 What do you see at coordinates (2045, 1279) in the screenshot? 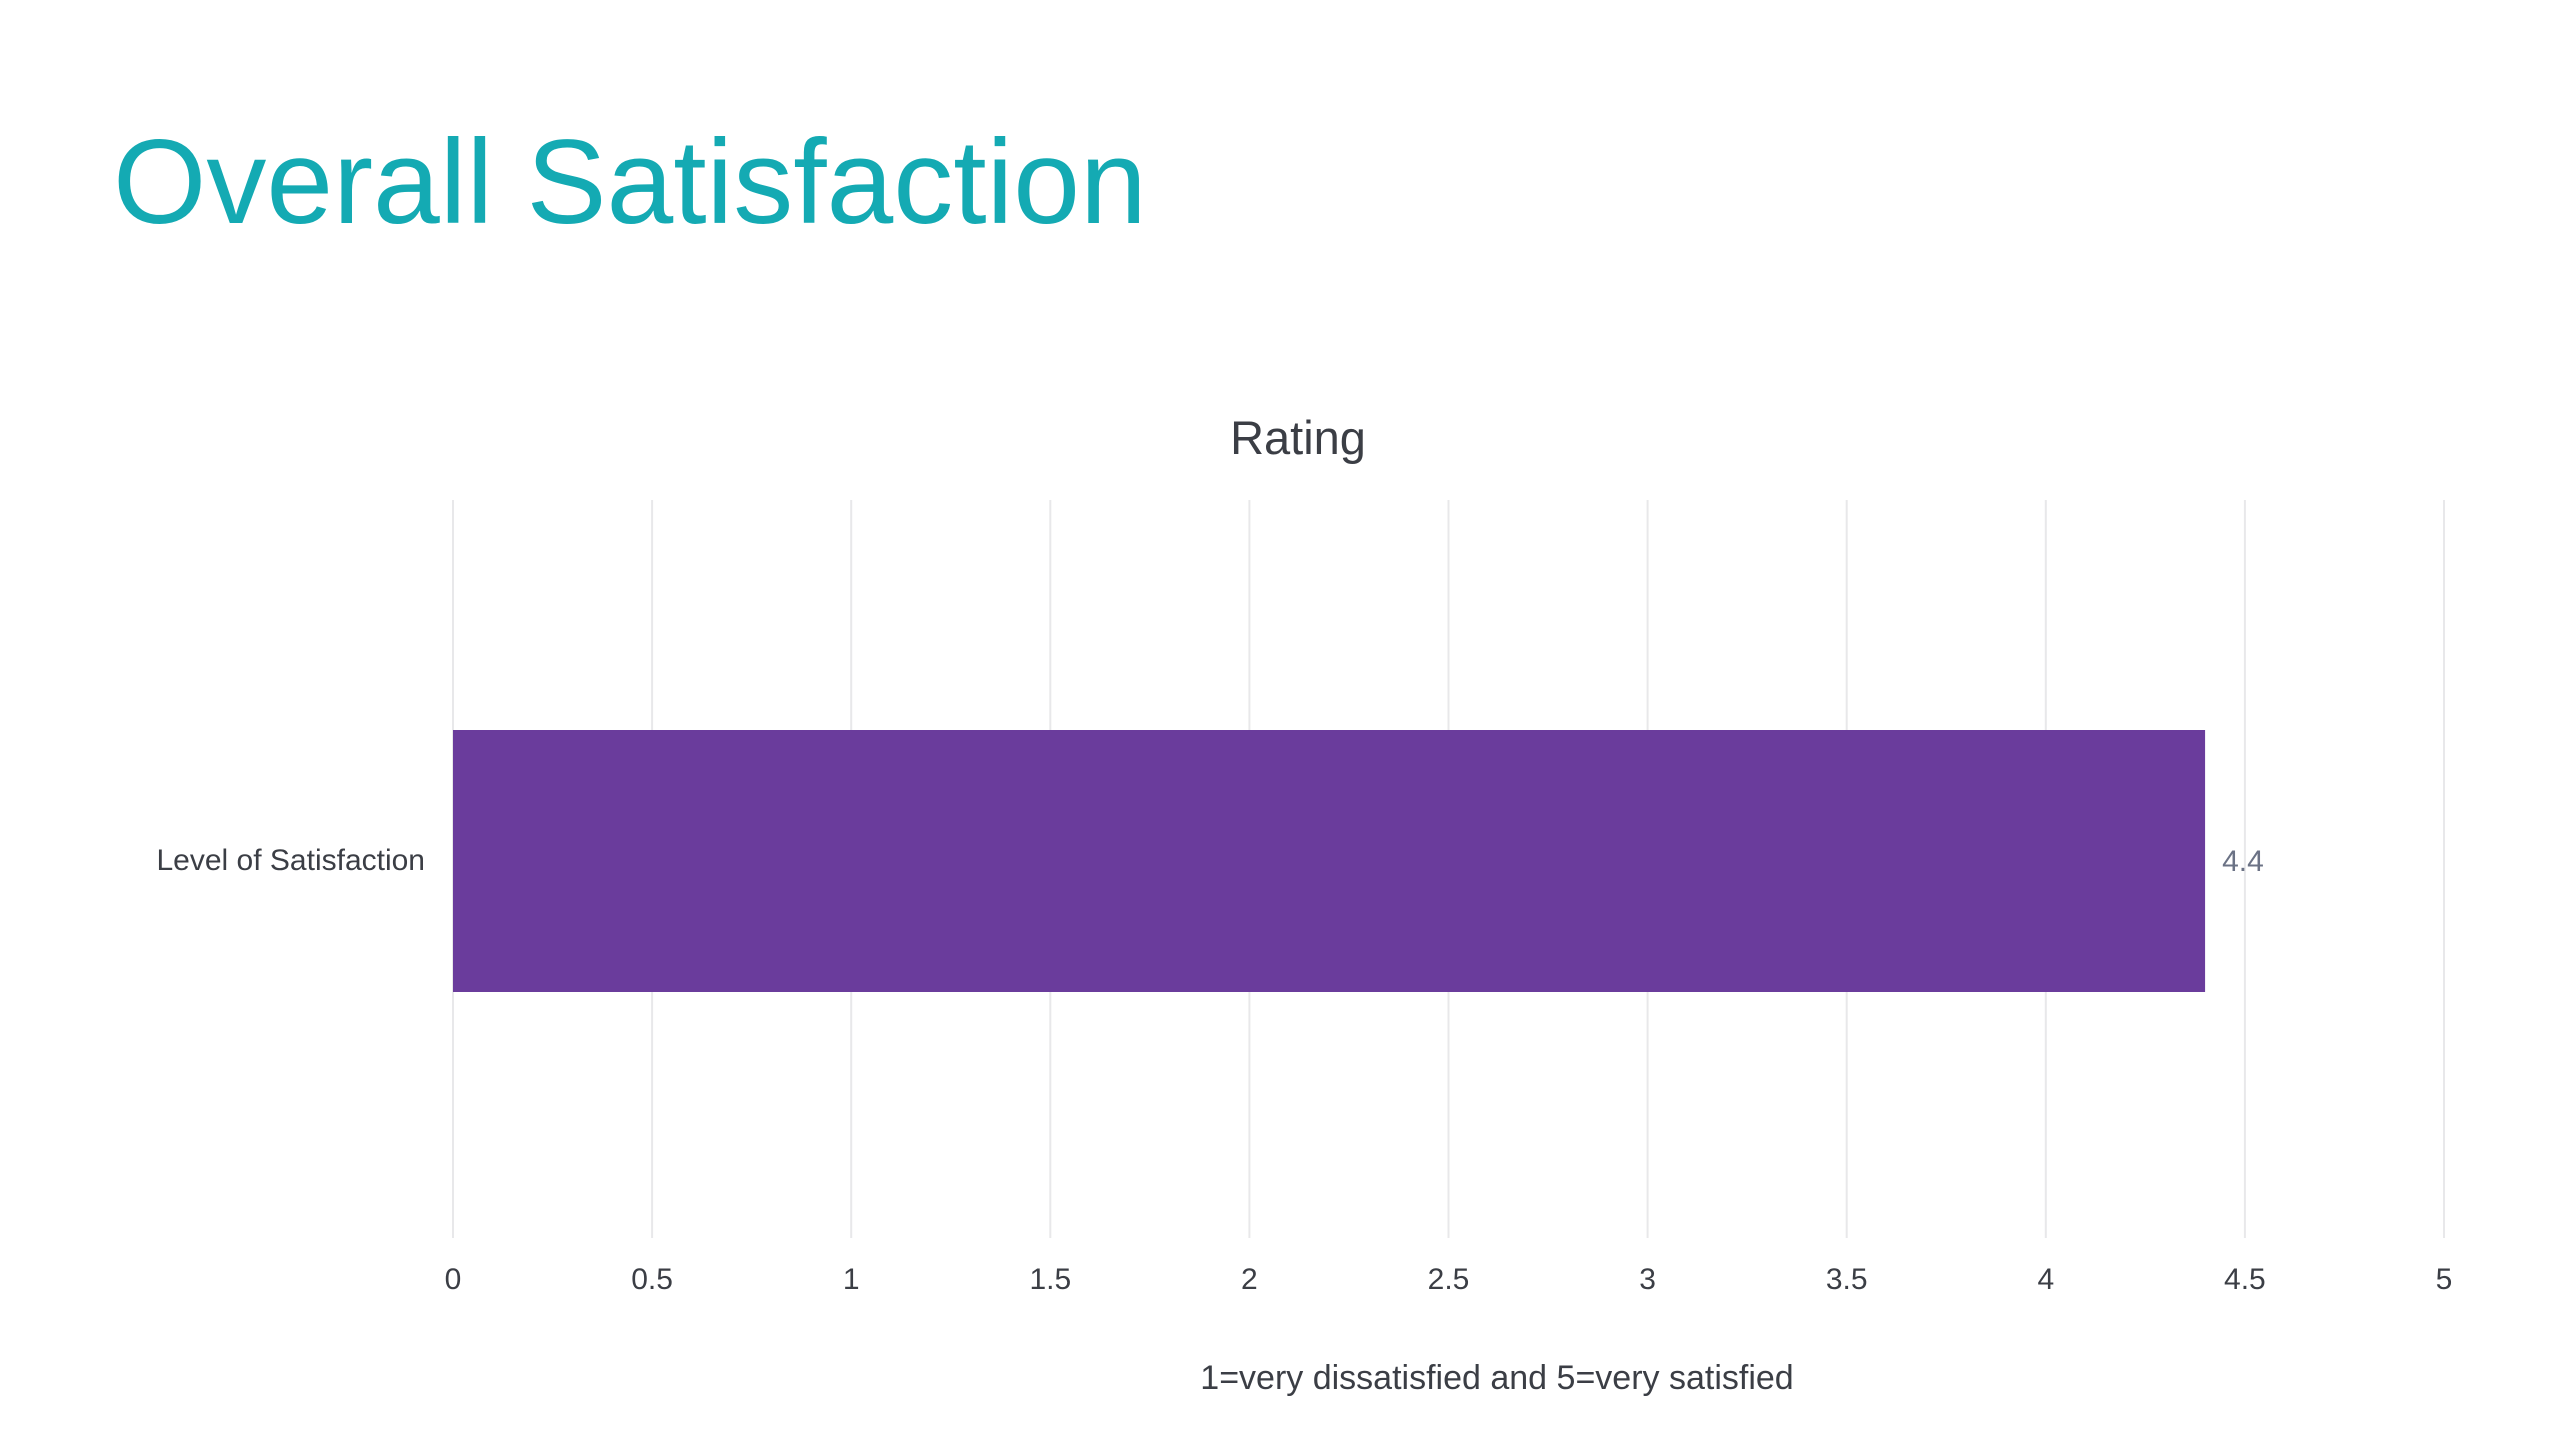
I see `x-tick-label: 4` at bounding box center [2045, 1279].